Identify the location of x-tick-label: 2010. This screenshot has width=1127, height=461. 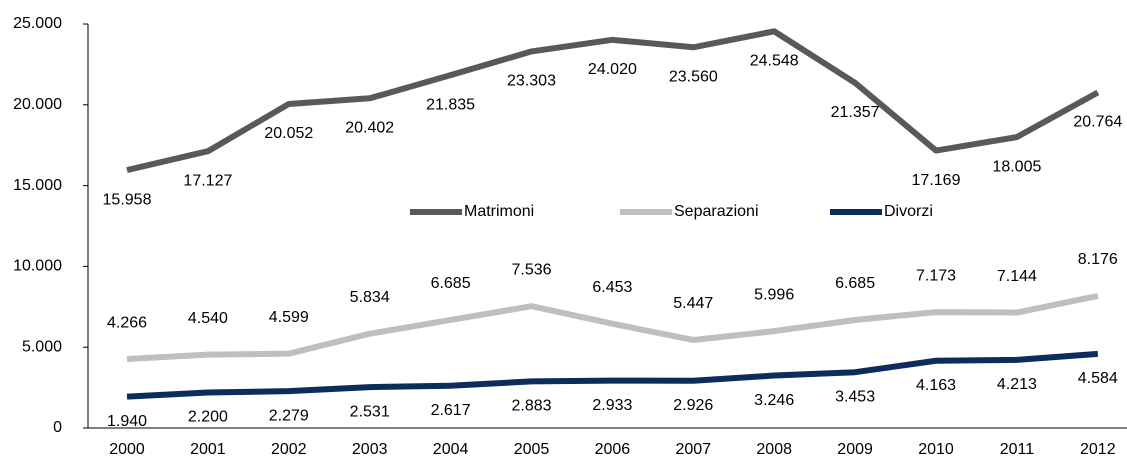
(936, 449).